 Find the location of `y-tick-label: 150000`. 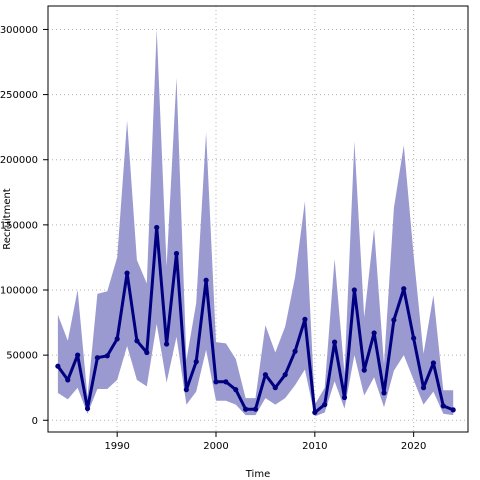

y-tick-label: 150000 is located at coordinates (19, 225).